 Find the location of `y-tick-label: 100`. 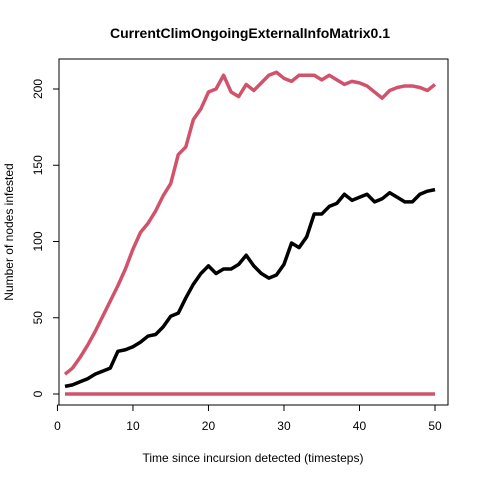

y-tick-label: 100 is located at coordinates (38, 241).